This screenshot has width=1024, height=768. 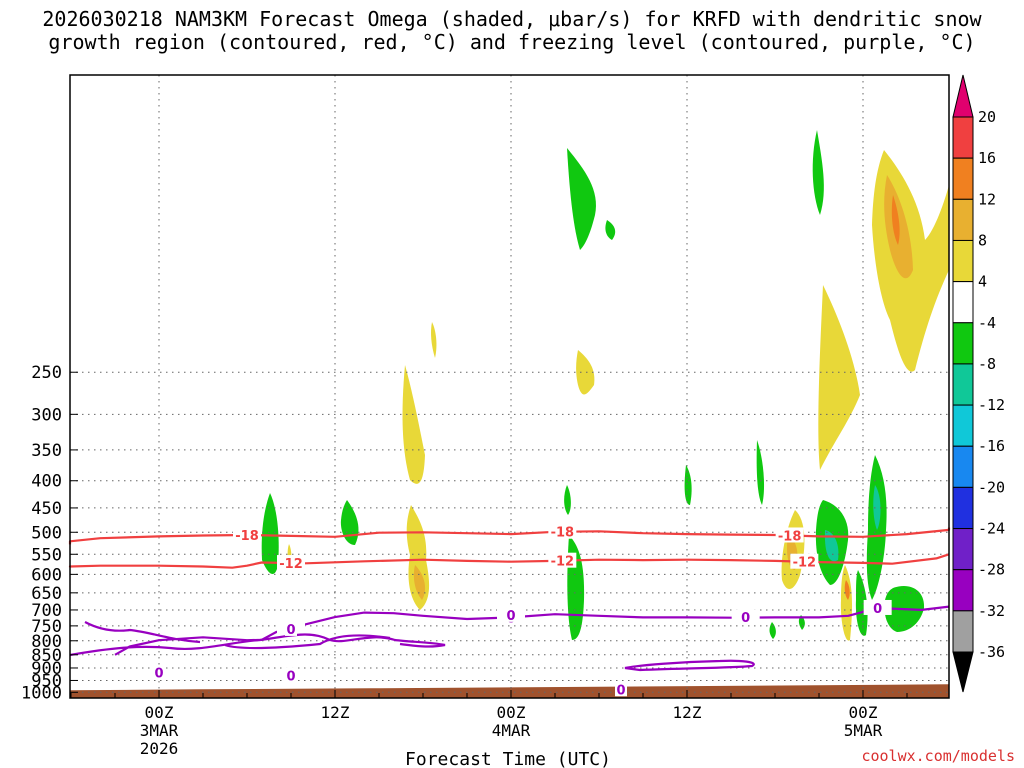 What do you see at coordinates (863, 730) in the screenshot?
I see `xtick-label-h48-1: 5MAR` at bounding box center [863, 730].